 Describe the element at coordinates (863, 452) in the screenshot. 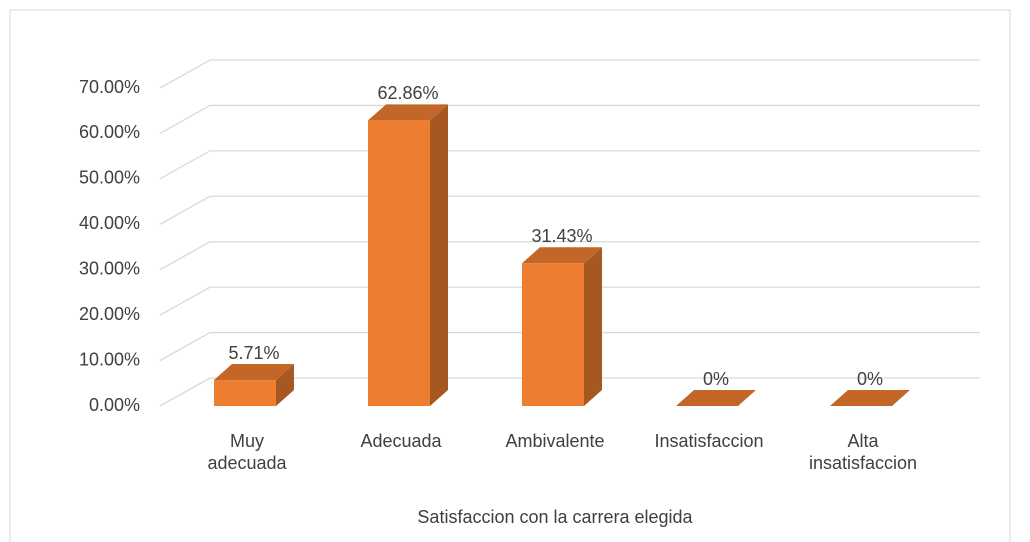

I see `x-tick-label: Alta insatisfaccion` at that location.